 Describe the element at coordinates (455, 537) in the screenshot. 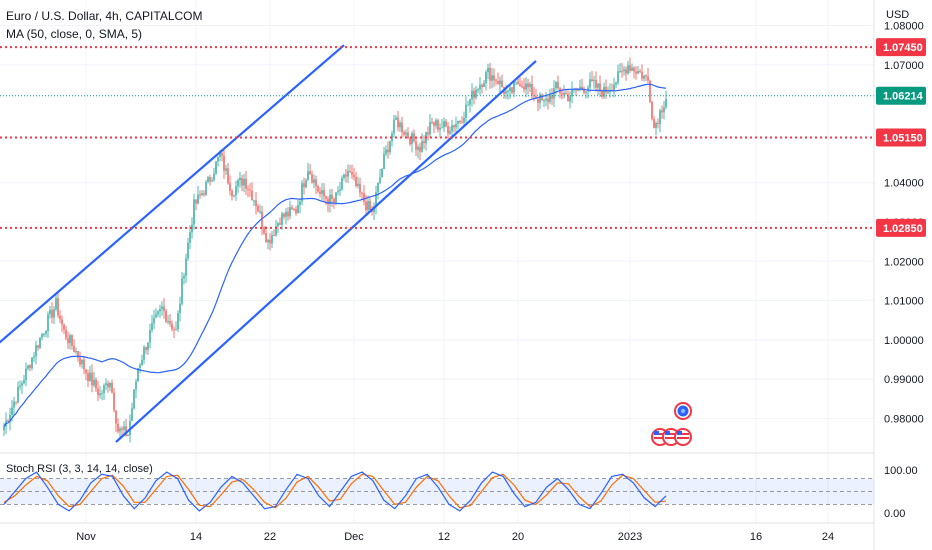

I see `time-axis: Nov 14 22 Dec 12 20 2023 16 24` at that location.